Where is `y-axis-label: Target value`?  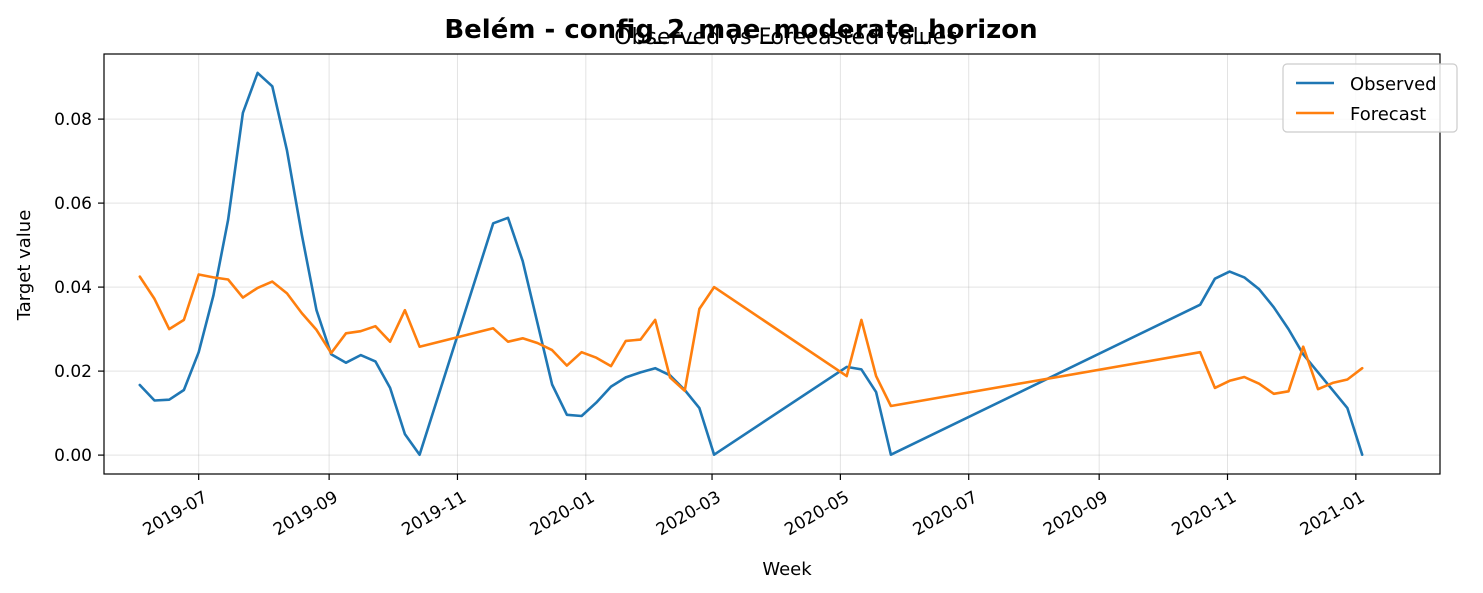 y-axis-label: Target value is located at coordinates (24, 266).